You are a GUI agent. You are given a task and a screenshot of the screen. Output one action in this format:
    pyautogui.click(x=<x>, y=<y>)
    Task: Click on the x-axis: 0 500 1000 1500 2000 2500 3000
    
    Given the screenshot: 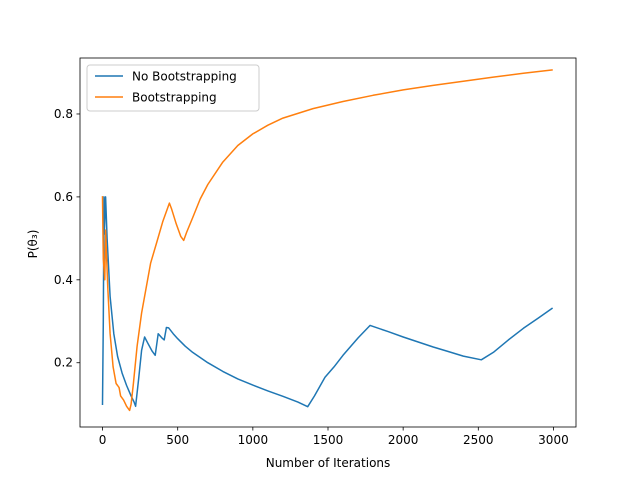 What is the action you would take?
    pyautogui.click(x=334, y=437)
    